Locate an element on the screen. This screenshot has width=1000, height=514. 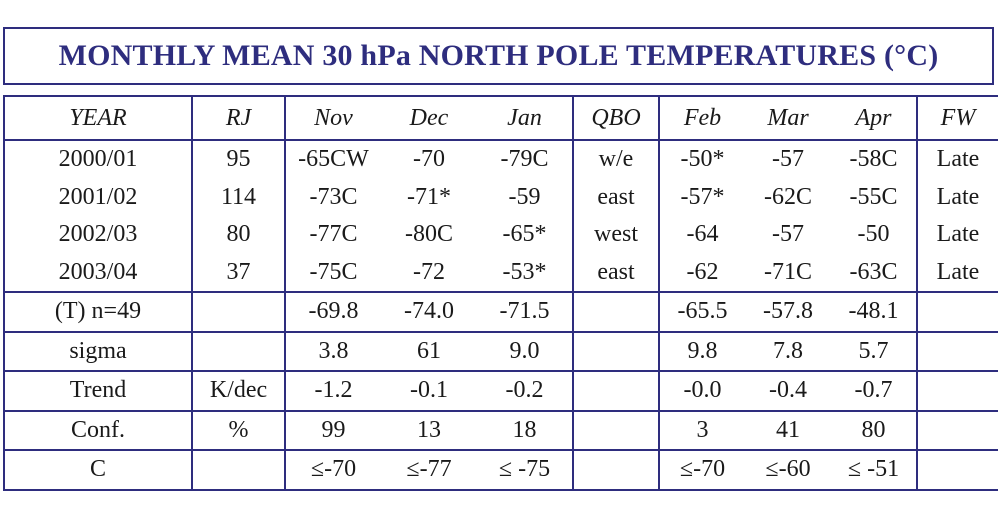
column-header-feb: Feb is located at coordinates (701, 118).